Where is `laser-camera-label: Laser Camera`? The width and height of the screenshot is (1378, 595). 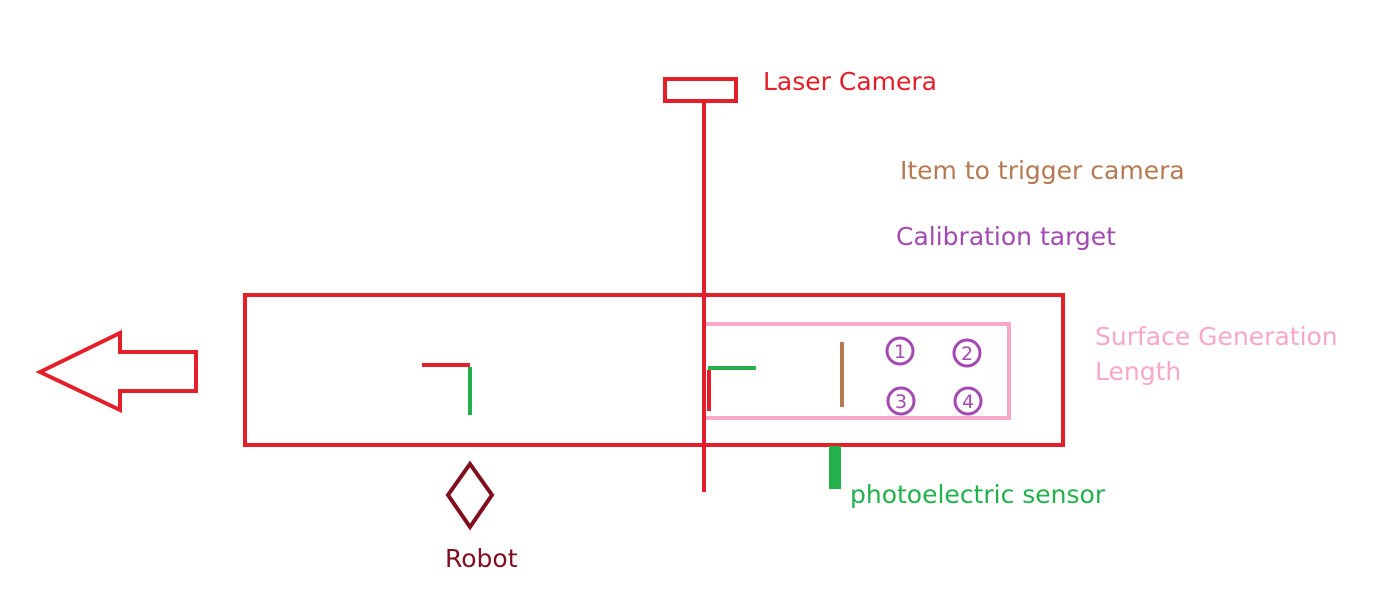
laser-camera-label: Laser Camera is located at coordinates (850, 81).